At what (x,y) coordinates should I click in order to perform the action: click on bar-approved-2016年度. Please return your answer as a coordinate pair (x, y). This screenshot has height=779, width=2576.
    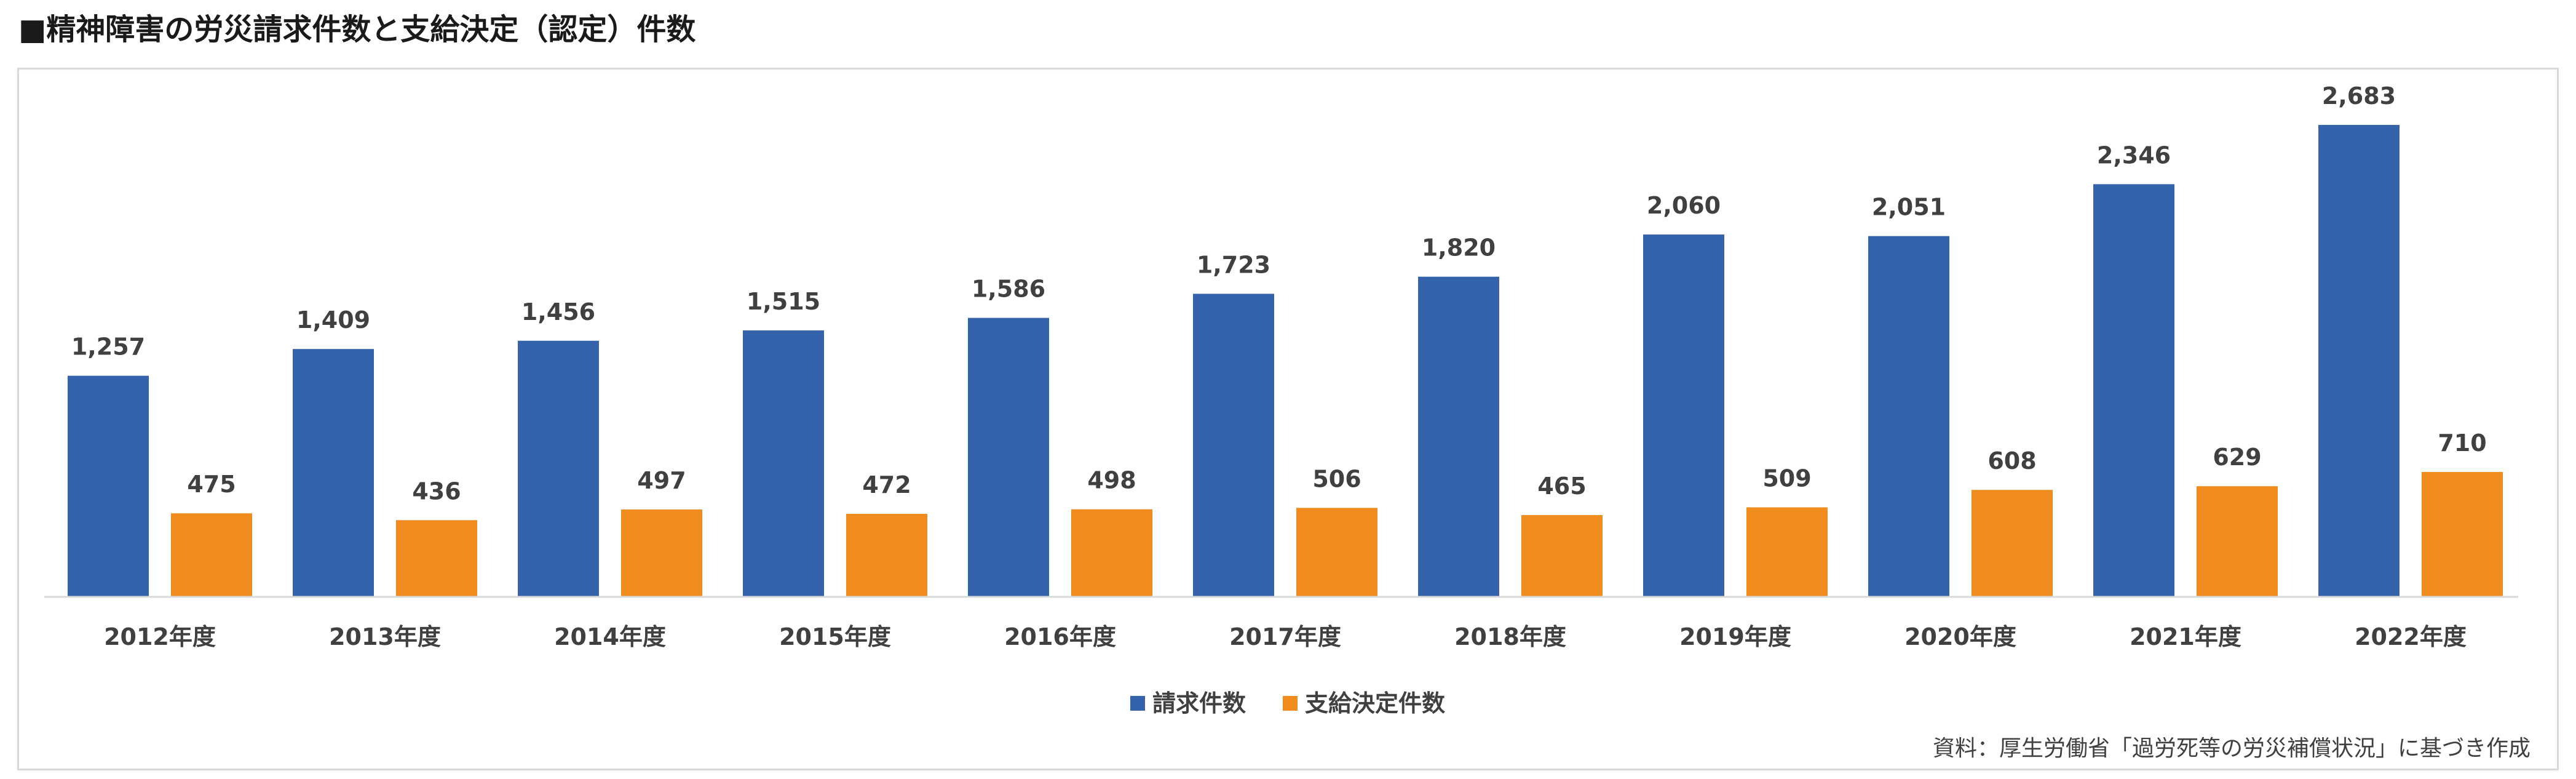
    Looking at the image, I should click on (1111, 553).